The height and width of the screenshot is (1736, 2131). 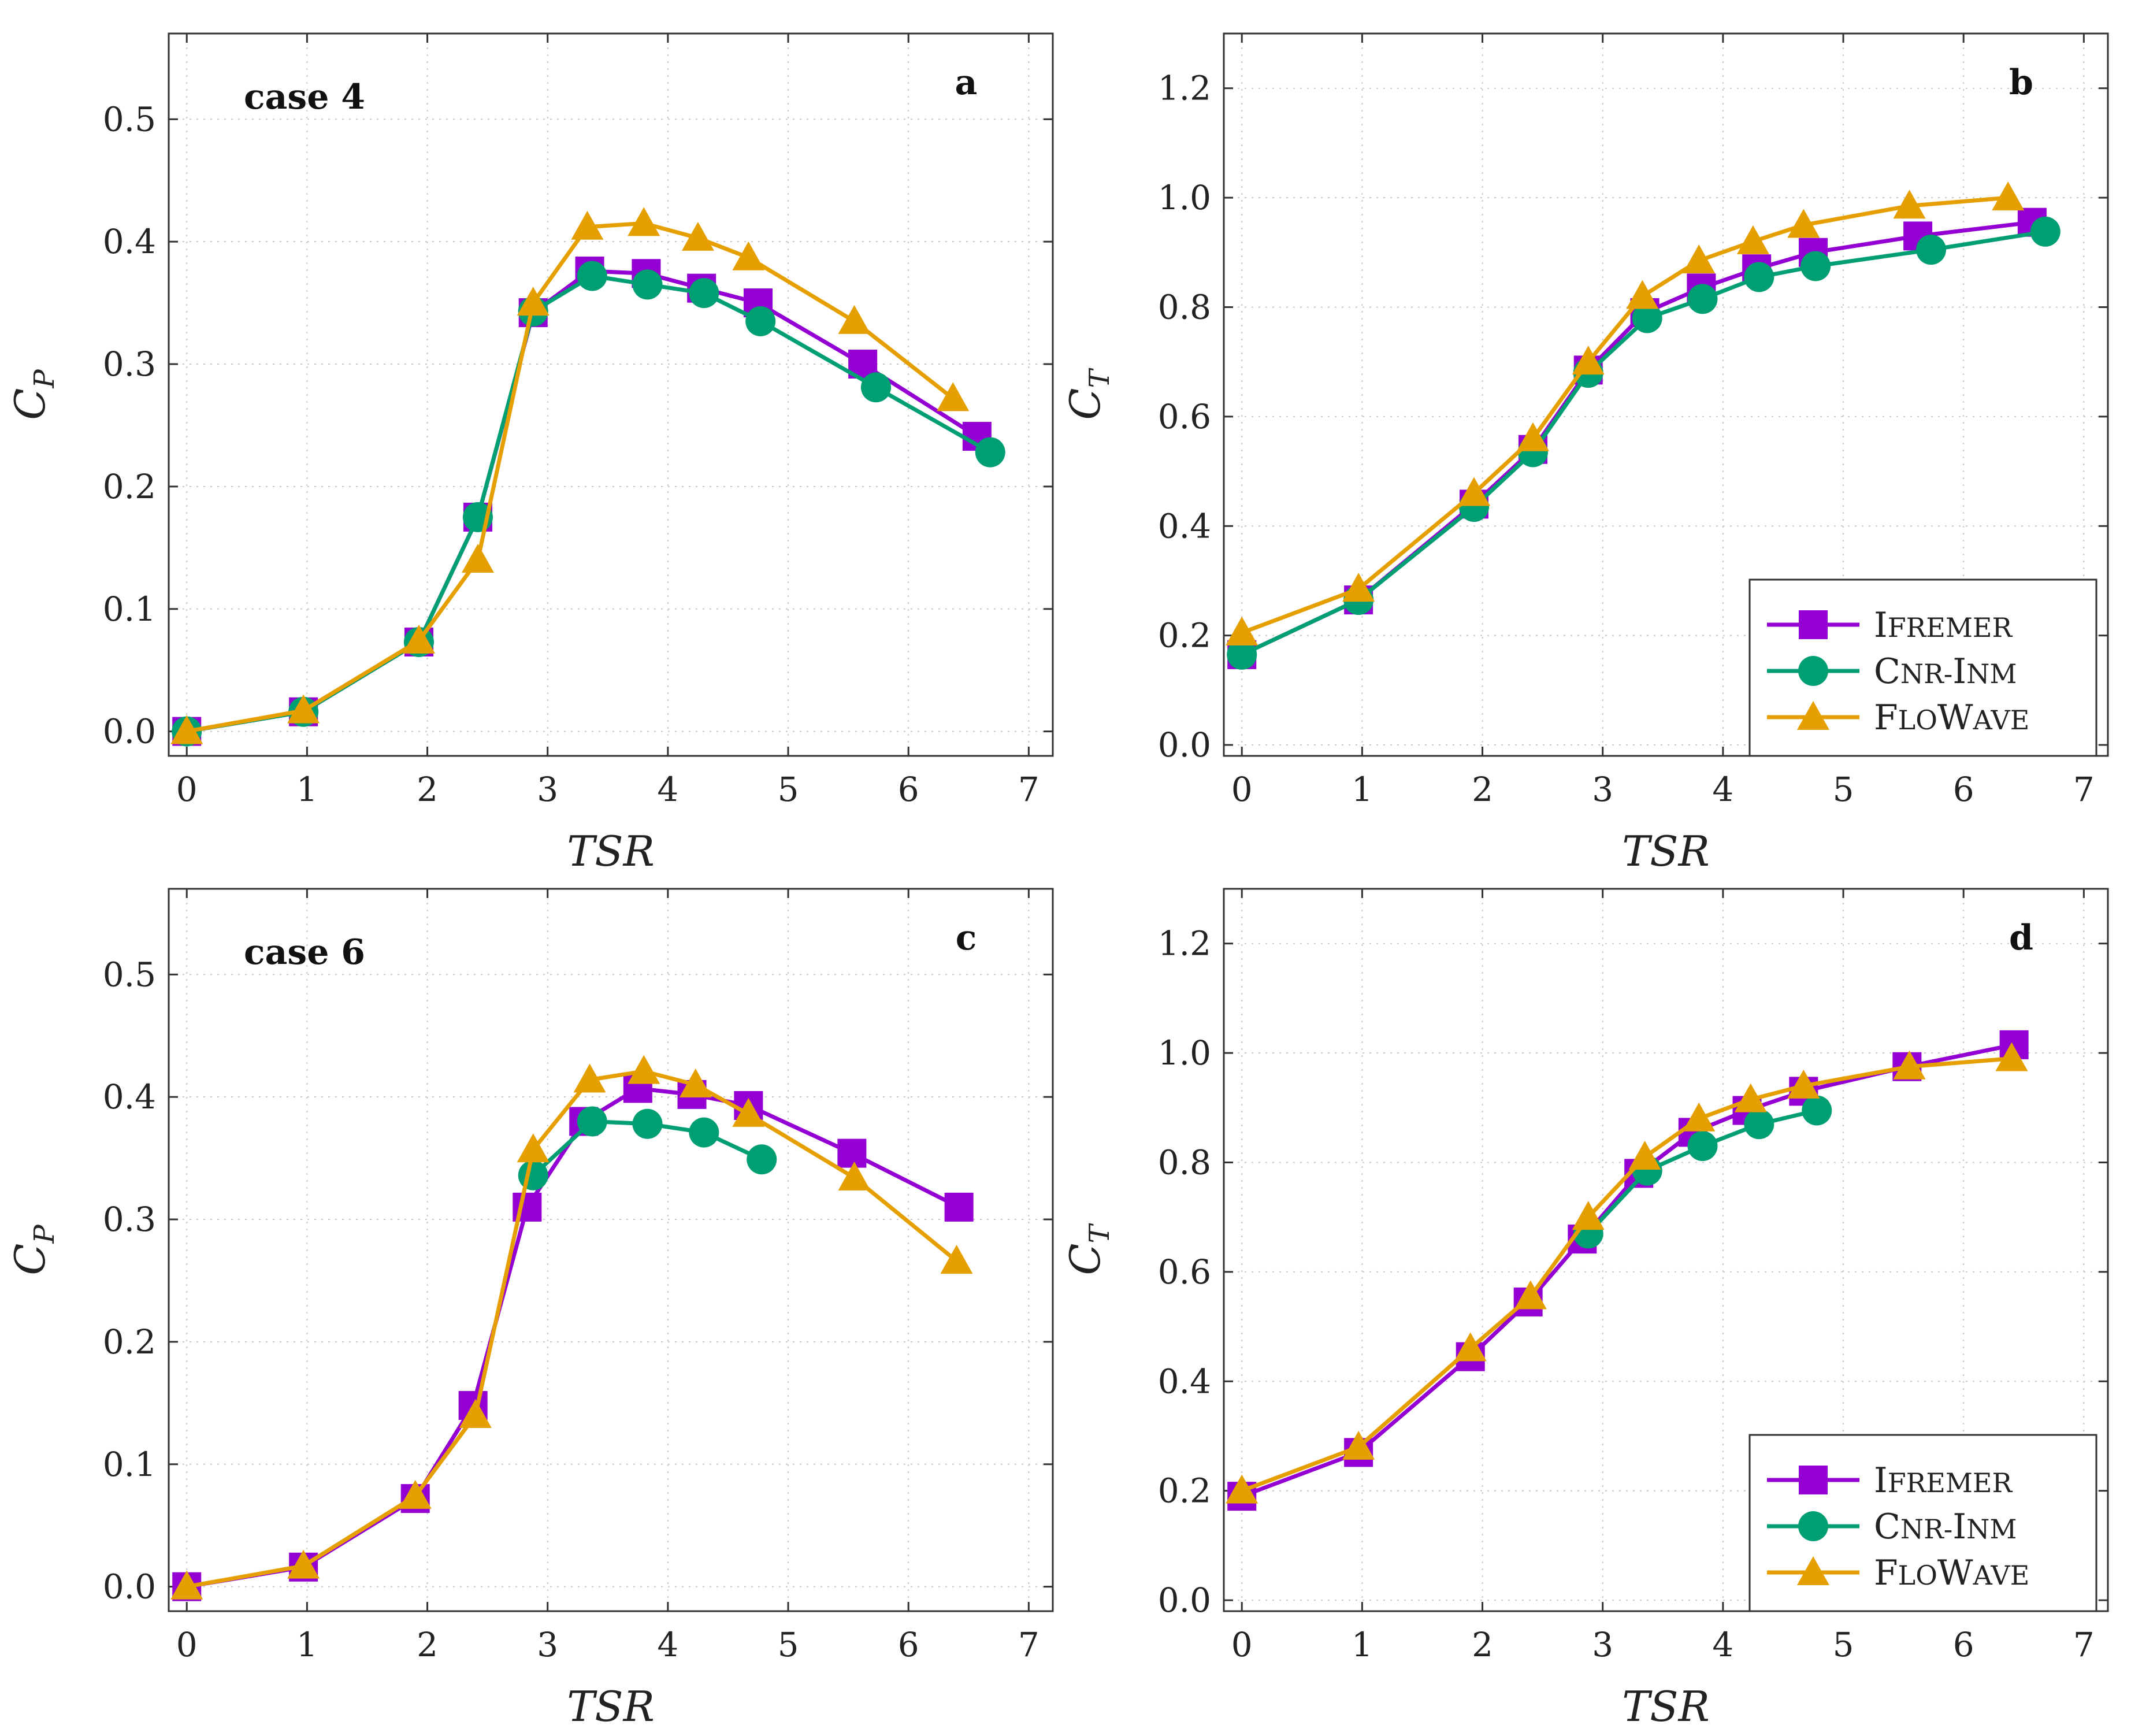 What do you see at coordinates (589, 504) in the screenshot?
I see `series-line-cnr-inm` at bounding box center [589, 504].